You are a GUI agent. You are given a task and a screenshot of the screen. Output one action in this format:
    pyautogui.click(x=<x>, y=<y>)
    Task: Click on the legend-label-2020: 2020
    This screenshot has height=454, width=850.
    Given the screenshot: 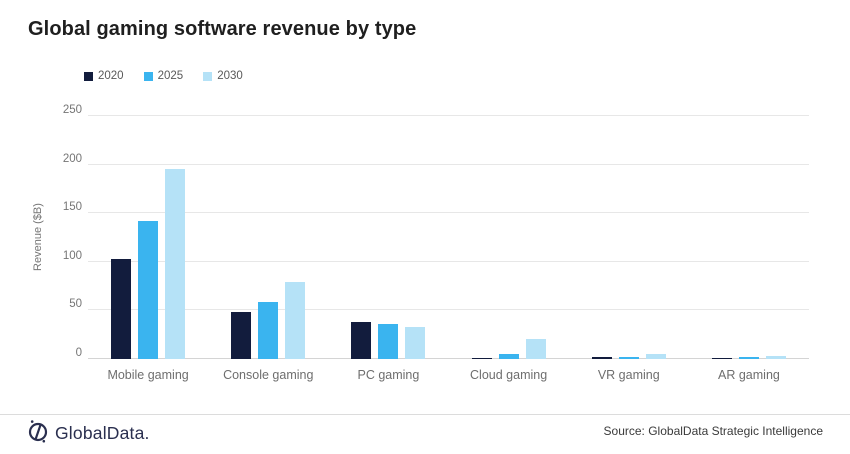 What is the action you would take?
    pyautogui.click(x=111, y=76)
    